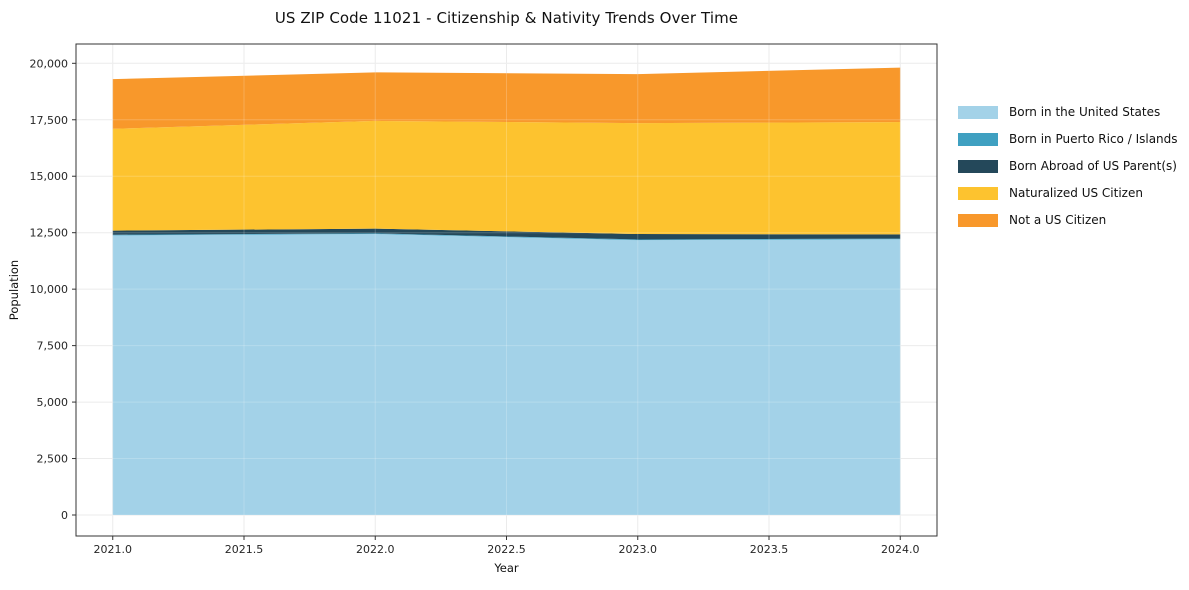 The width and height of the screenshot is (1189, 590). I want to click on legend-label: Naturalized US Citizen, so click(1076, 193).